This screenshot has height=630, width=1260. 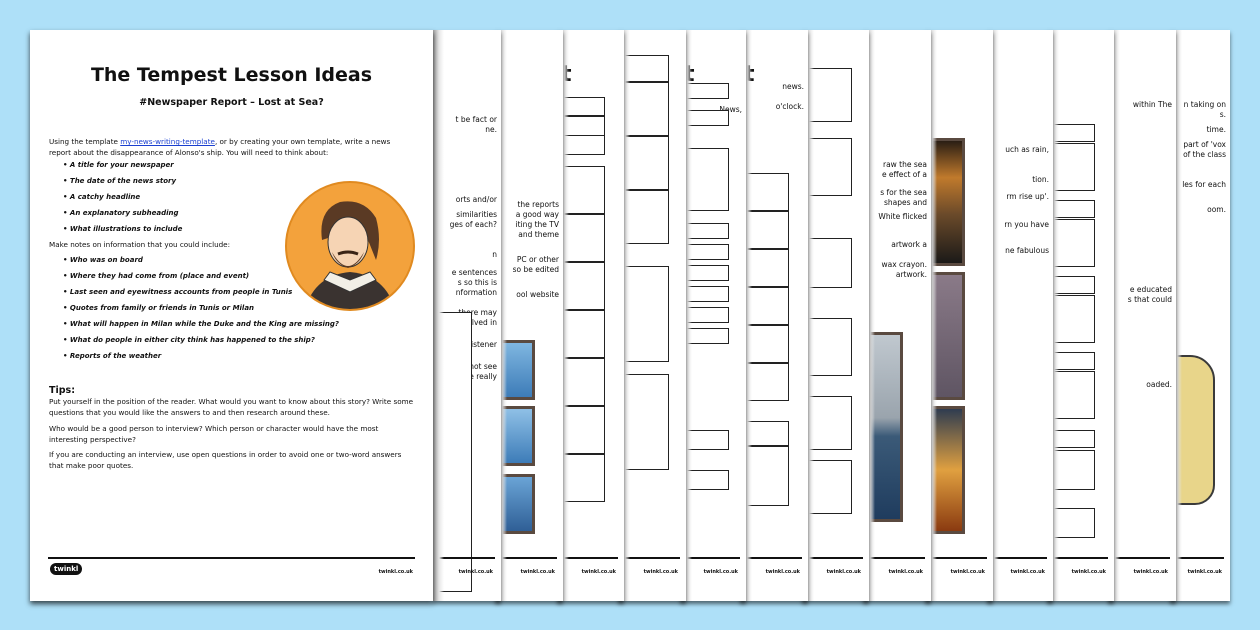 What do you see at coordinates (1204, 154) in the screenshot?
I see `text-fragment: of the class` at bounding box center [1204, 154].